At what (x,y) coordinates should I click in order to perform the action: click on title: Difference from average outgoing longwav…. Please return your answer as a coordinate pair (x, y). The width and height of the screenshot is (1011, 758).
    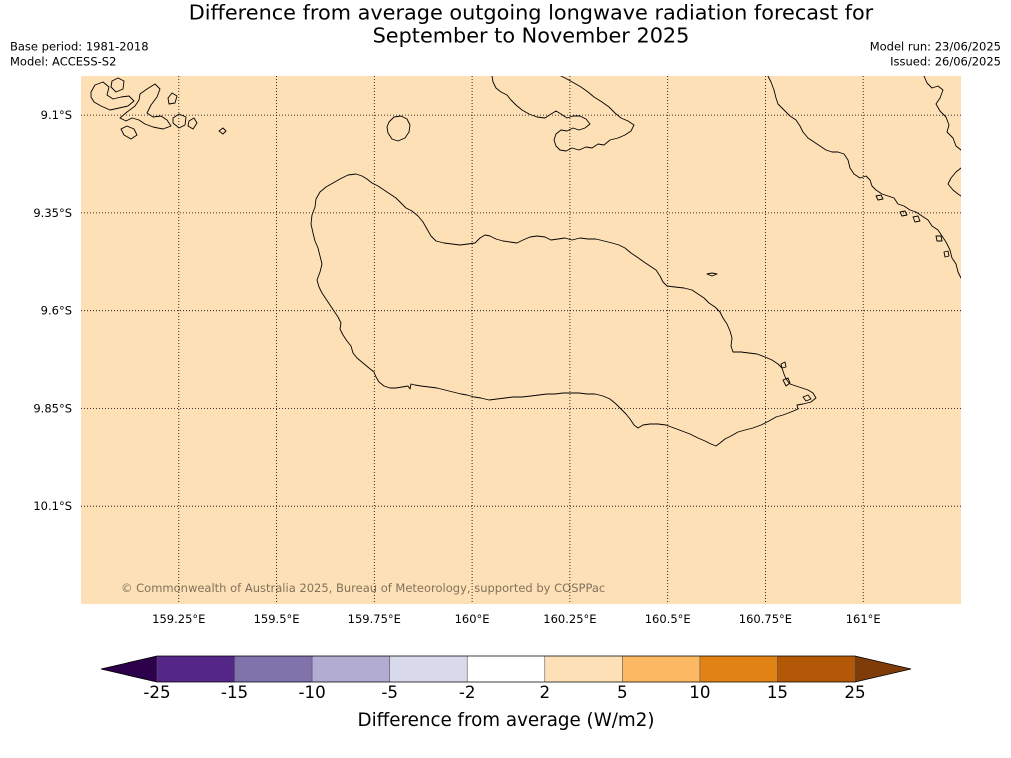
    Looking at the image, I should click on (531, 24).